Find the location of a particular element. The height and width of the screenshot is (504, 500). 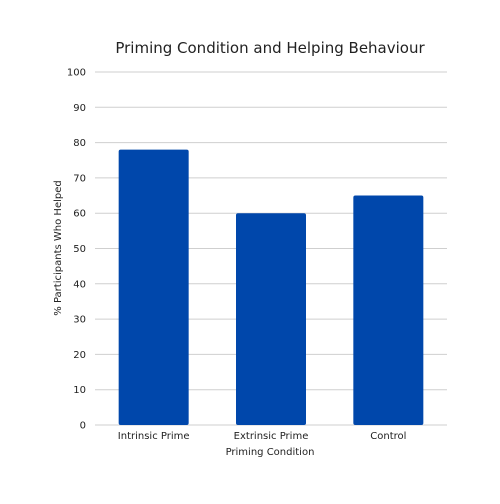

y-axis-ticks: 0 10 20 30 40 50 60 70 80 90 100 is located at coordinates (76, 250).